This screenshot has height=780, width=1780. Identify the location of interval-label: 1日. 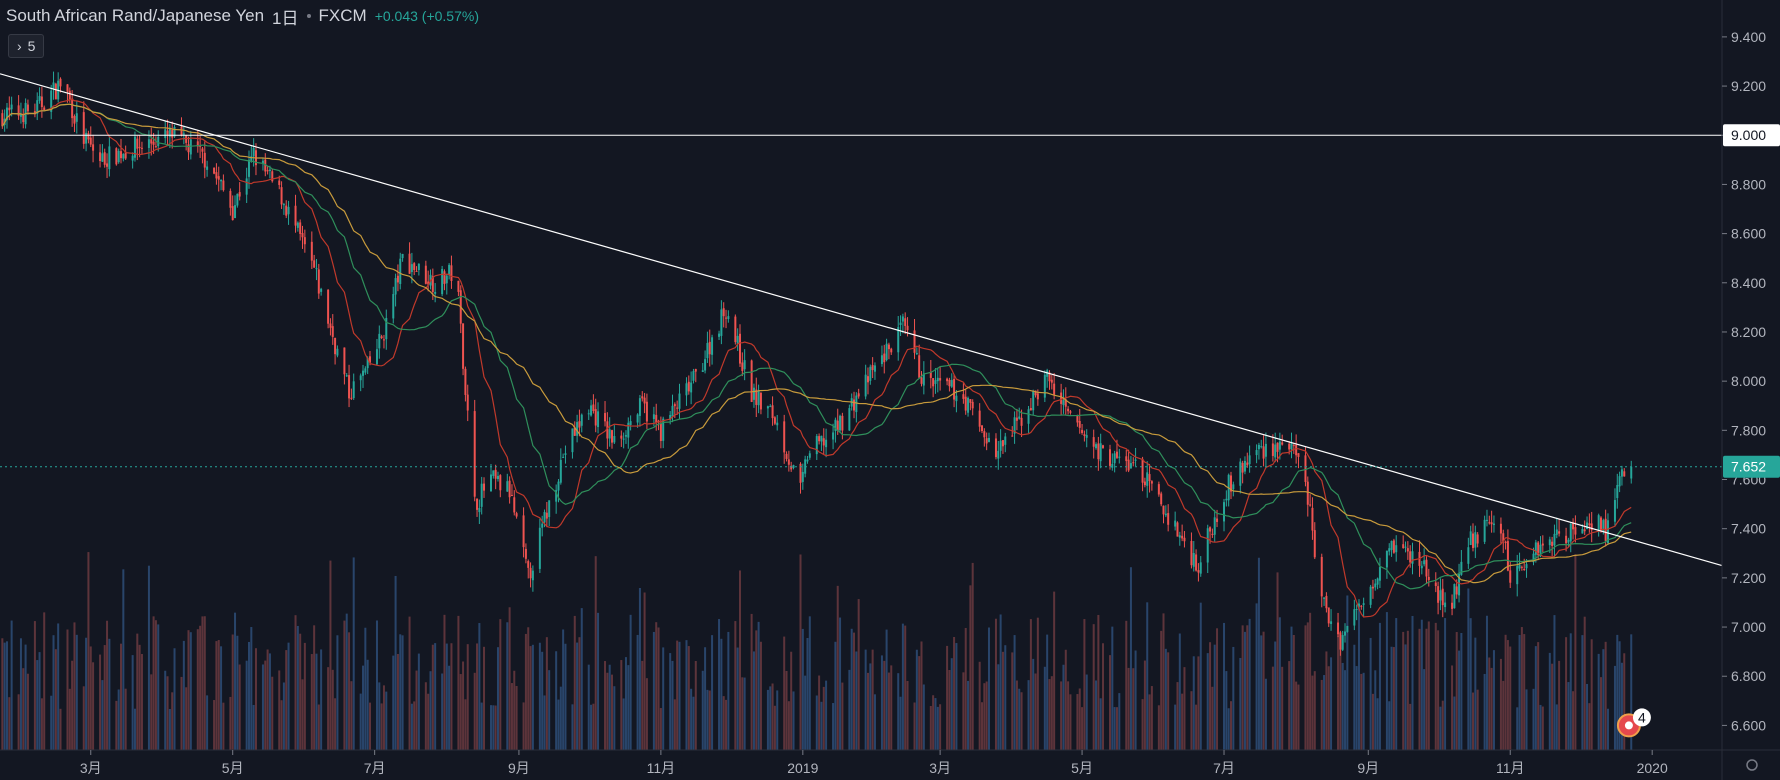
(285, 18).